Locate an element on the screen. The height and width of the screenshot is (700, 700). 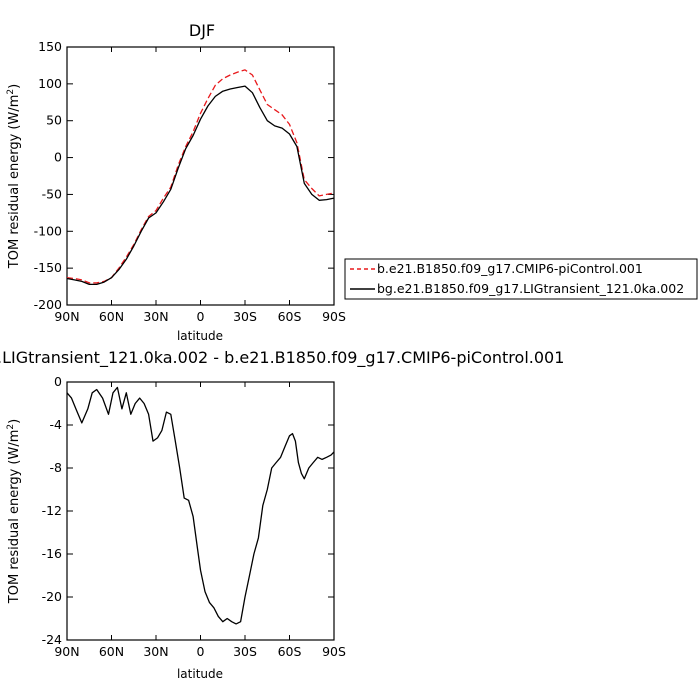
bottom-y-tick-label: -20 is located at coordinates (52, 596).